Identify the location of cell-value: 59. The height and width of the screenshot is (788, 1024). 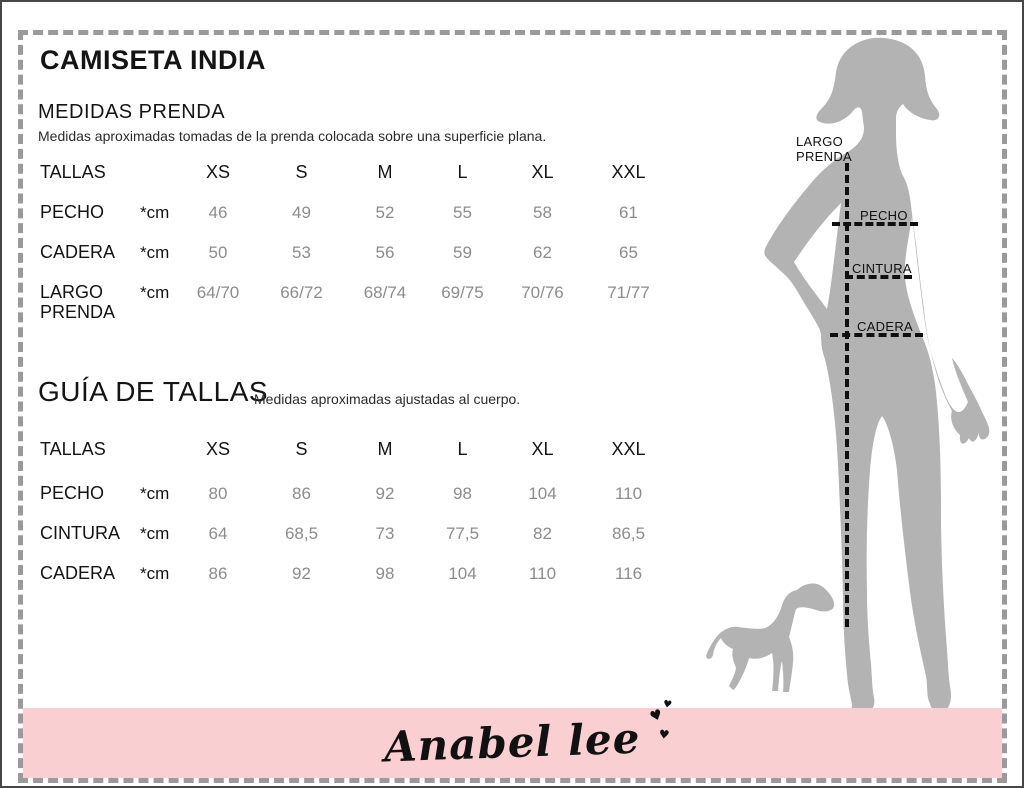
(462, 252).